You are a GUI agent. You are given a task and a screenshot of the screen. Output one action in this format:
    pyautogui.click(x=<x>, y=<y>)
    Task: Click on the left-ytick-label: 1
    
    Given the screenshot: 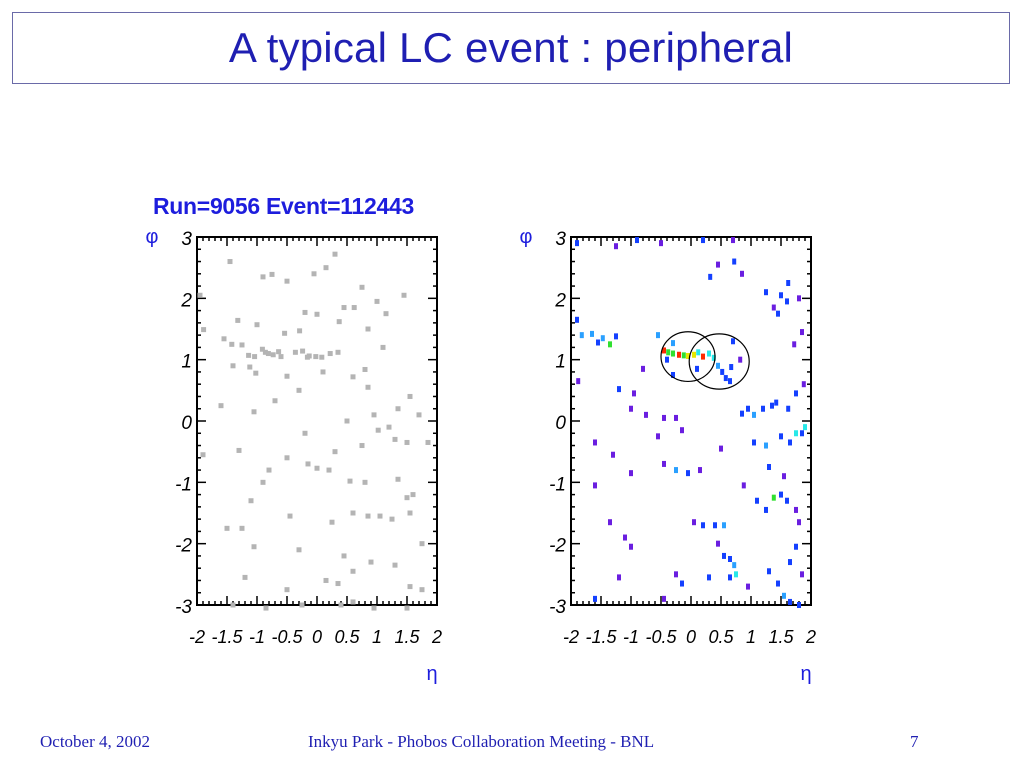 What is the action you would take?
    pyautogui.click(x=186, y=362)
    